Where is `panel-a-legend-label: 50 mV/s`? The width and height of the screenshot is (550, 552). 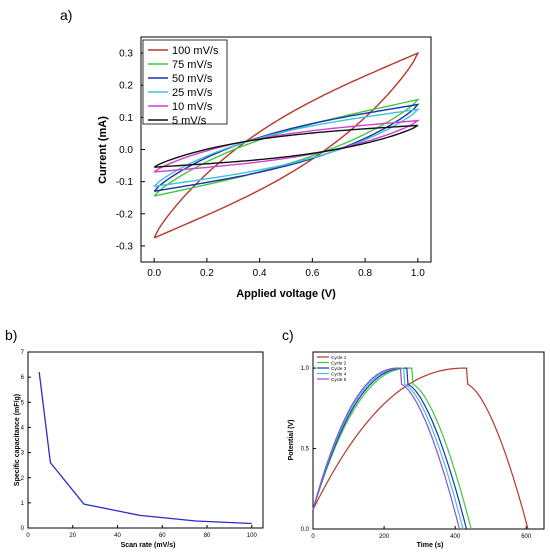
panel-a-legend-label: 50 mV/s is located at coordinates (192, 79).